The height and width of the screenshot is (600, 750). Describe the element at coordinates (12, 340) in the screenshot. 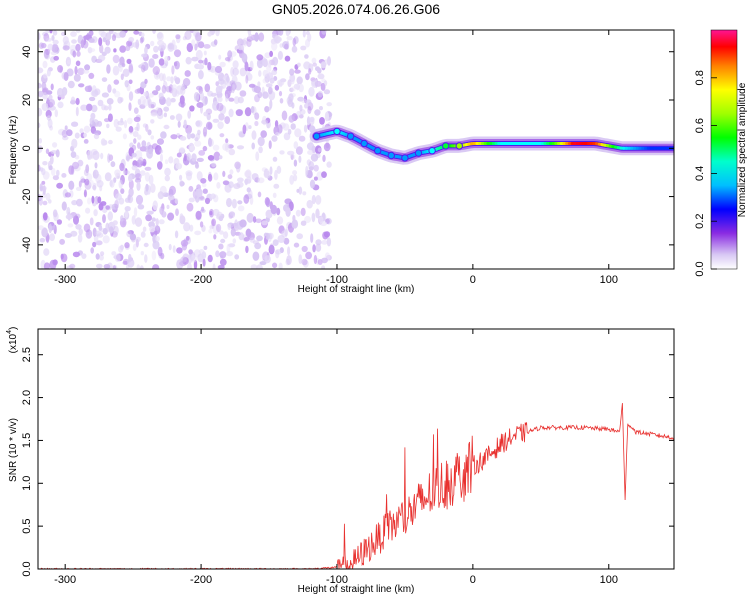

I see `svg-text: (x104)` at that location.